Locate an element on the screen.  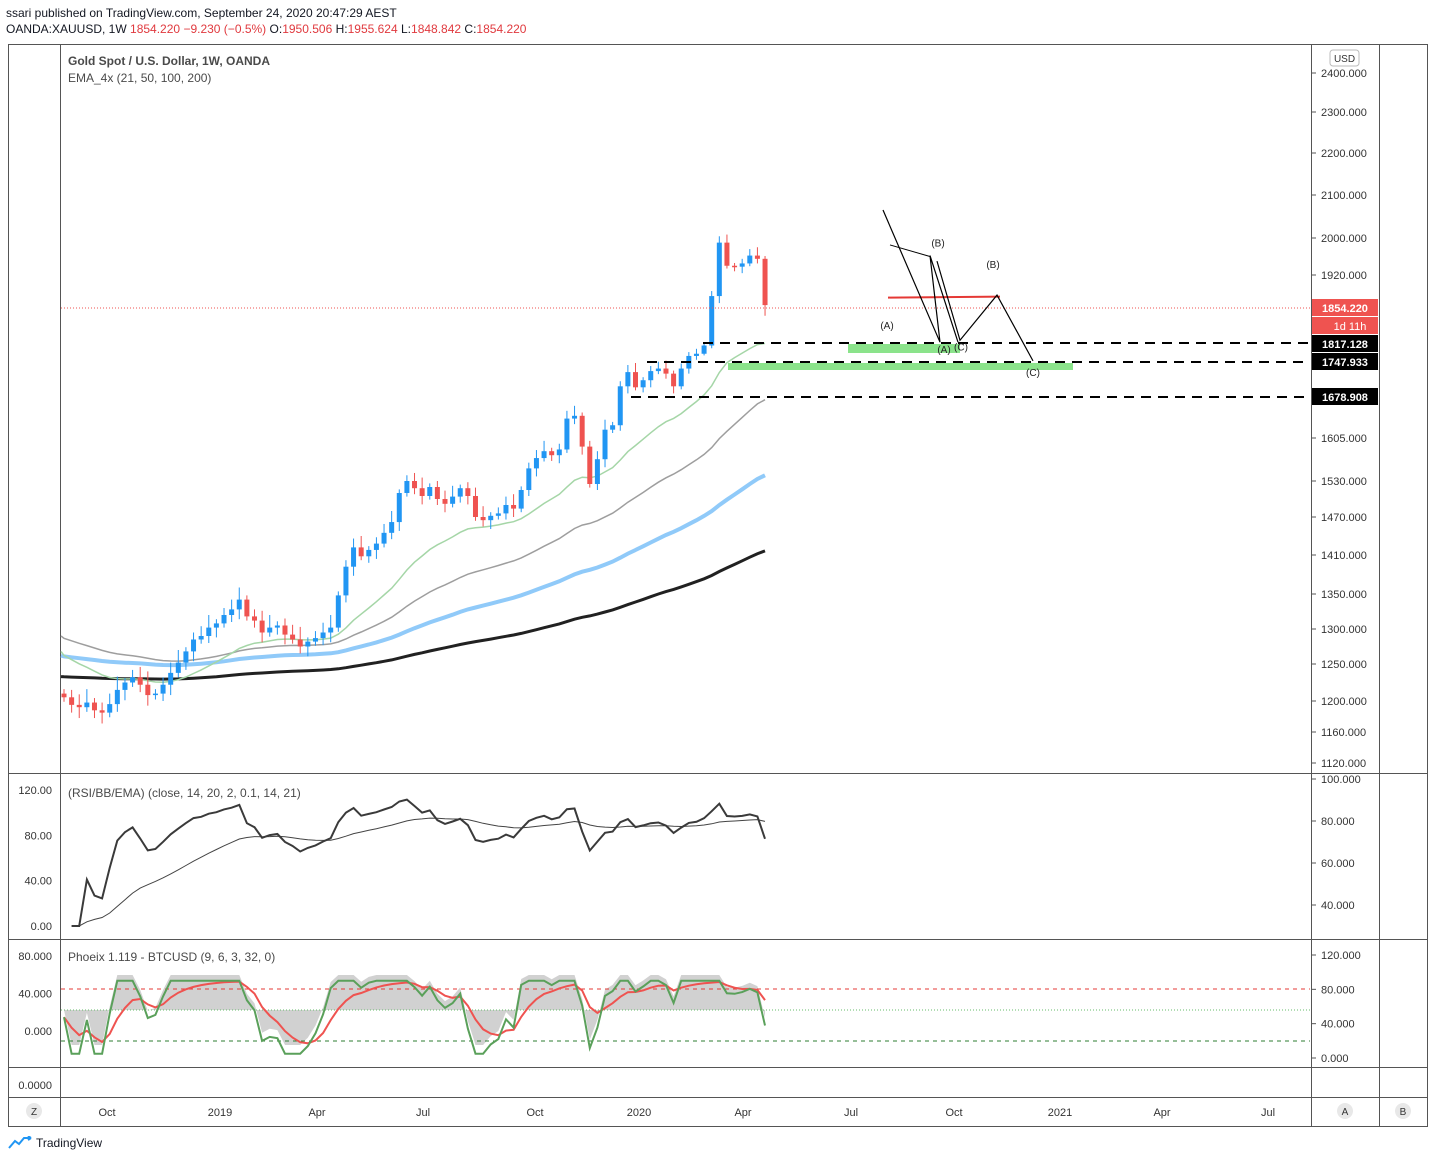
wave-label: (A) is located at coordinates (943, 350).